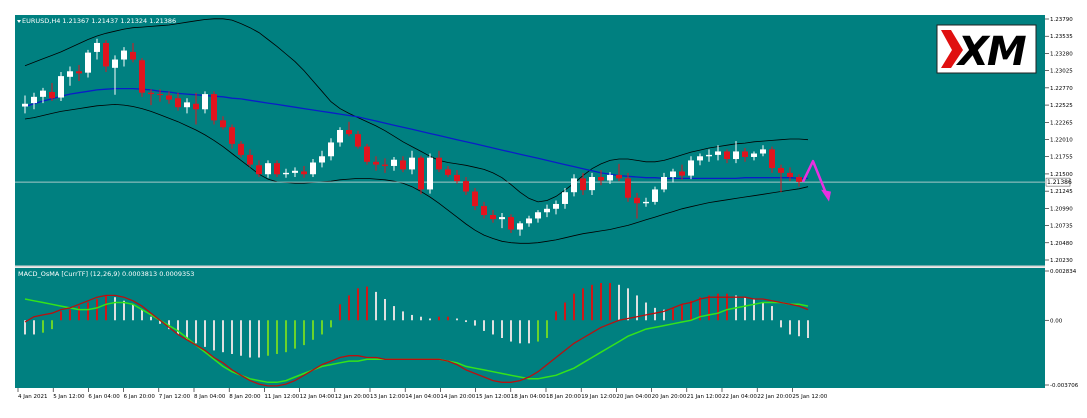  Describe the element at coordinates (1064, 386) in the screenshot. I see `macd-tick-label: -0.003706` at that location.